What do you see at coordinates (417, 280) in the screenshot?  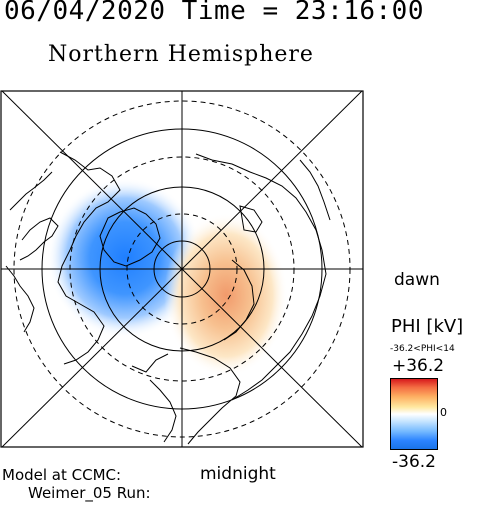 I see `dawn-label: dawn` at bounding box center [417, 280].